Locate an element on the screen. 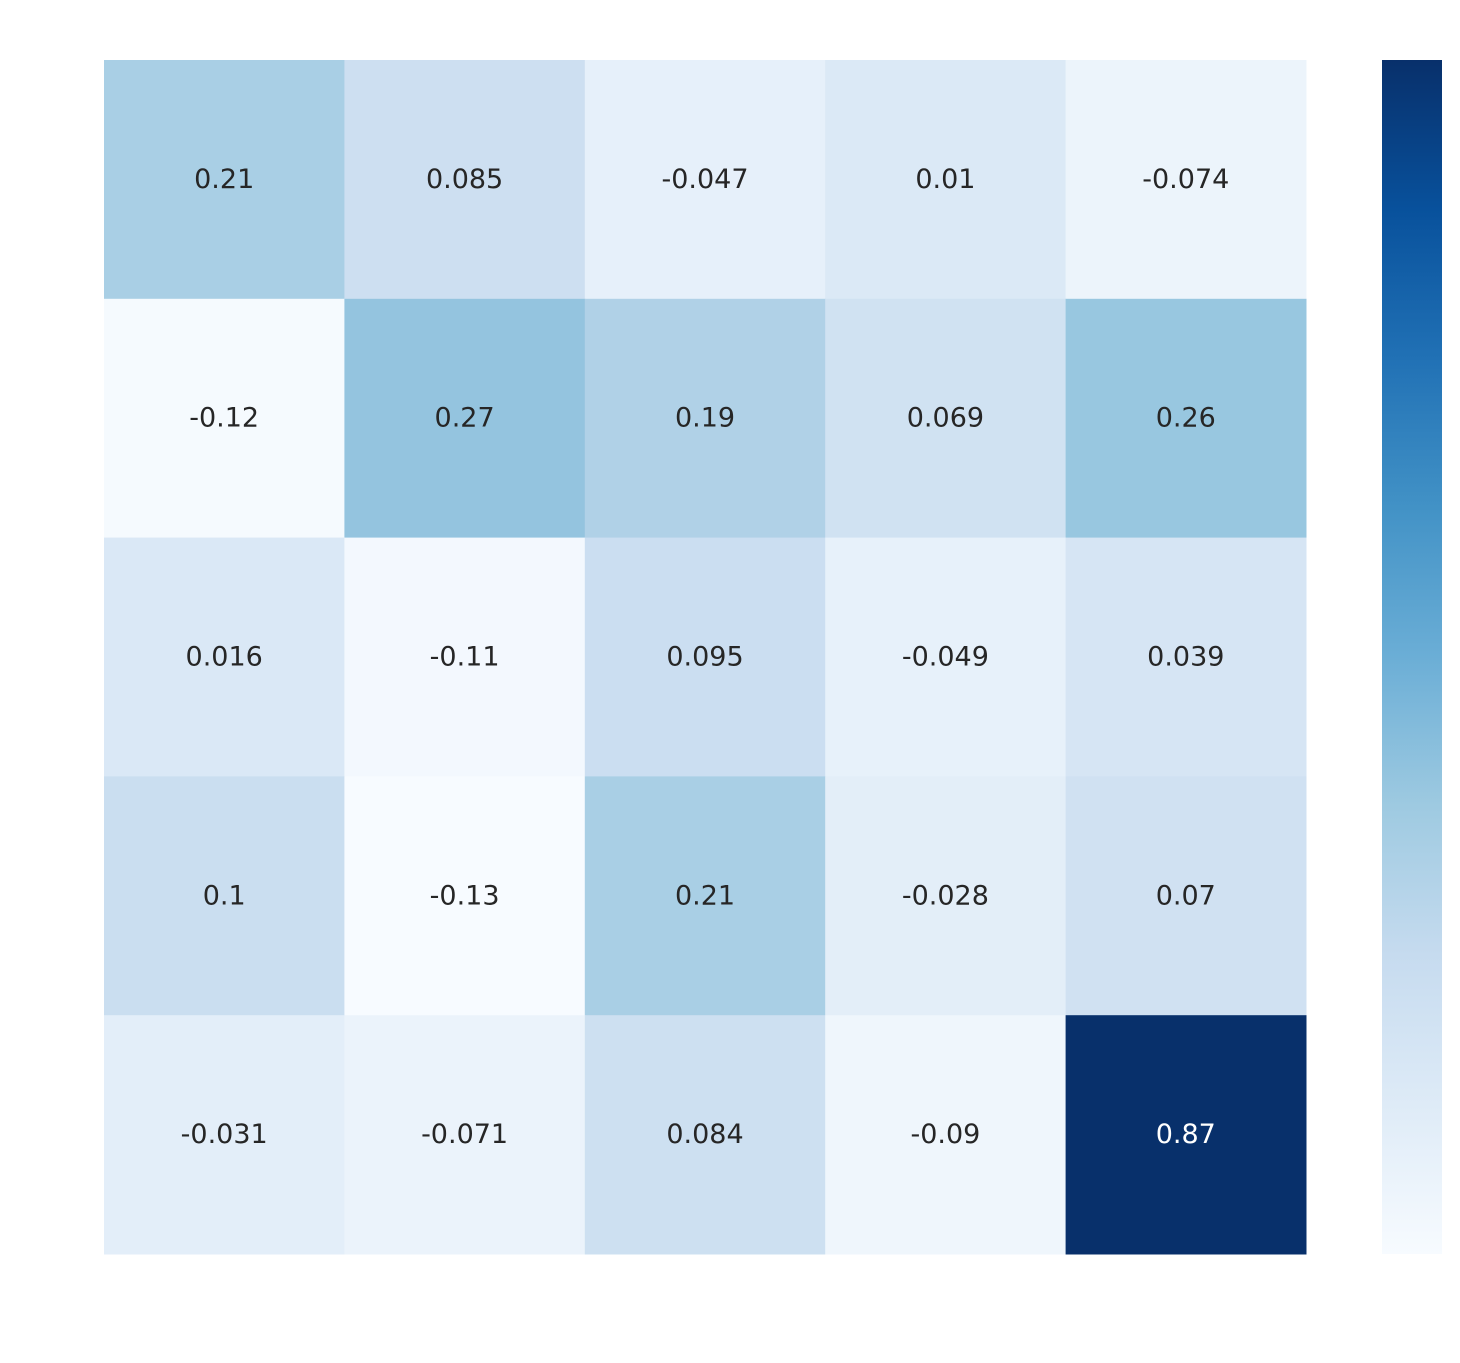 The height and width of the screenshot is (1363, 1460). heatmap-cell-label-r1-c4: 0.26 is located at coordinates (1186, 418).